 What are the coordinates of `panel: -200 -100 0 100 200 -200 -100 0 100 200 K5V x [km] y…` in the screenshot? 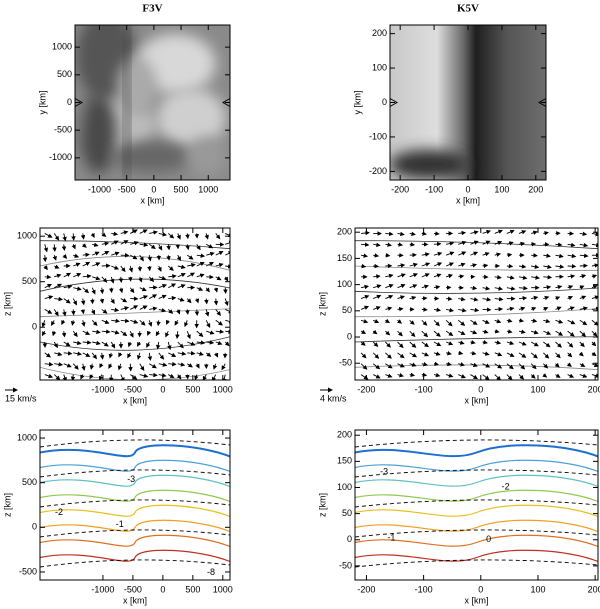 It's located at (449, 104).